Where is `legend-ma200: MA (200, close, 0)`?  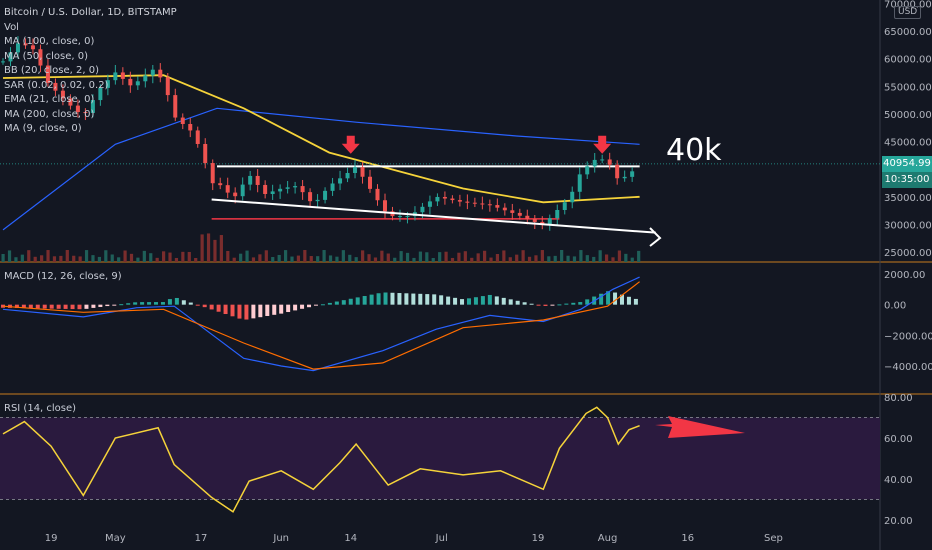
legend-ma200: MA (200, close, 0) is located at coordinates (49, 114).